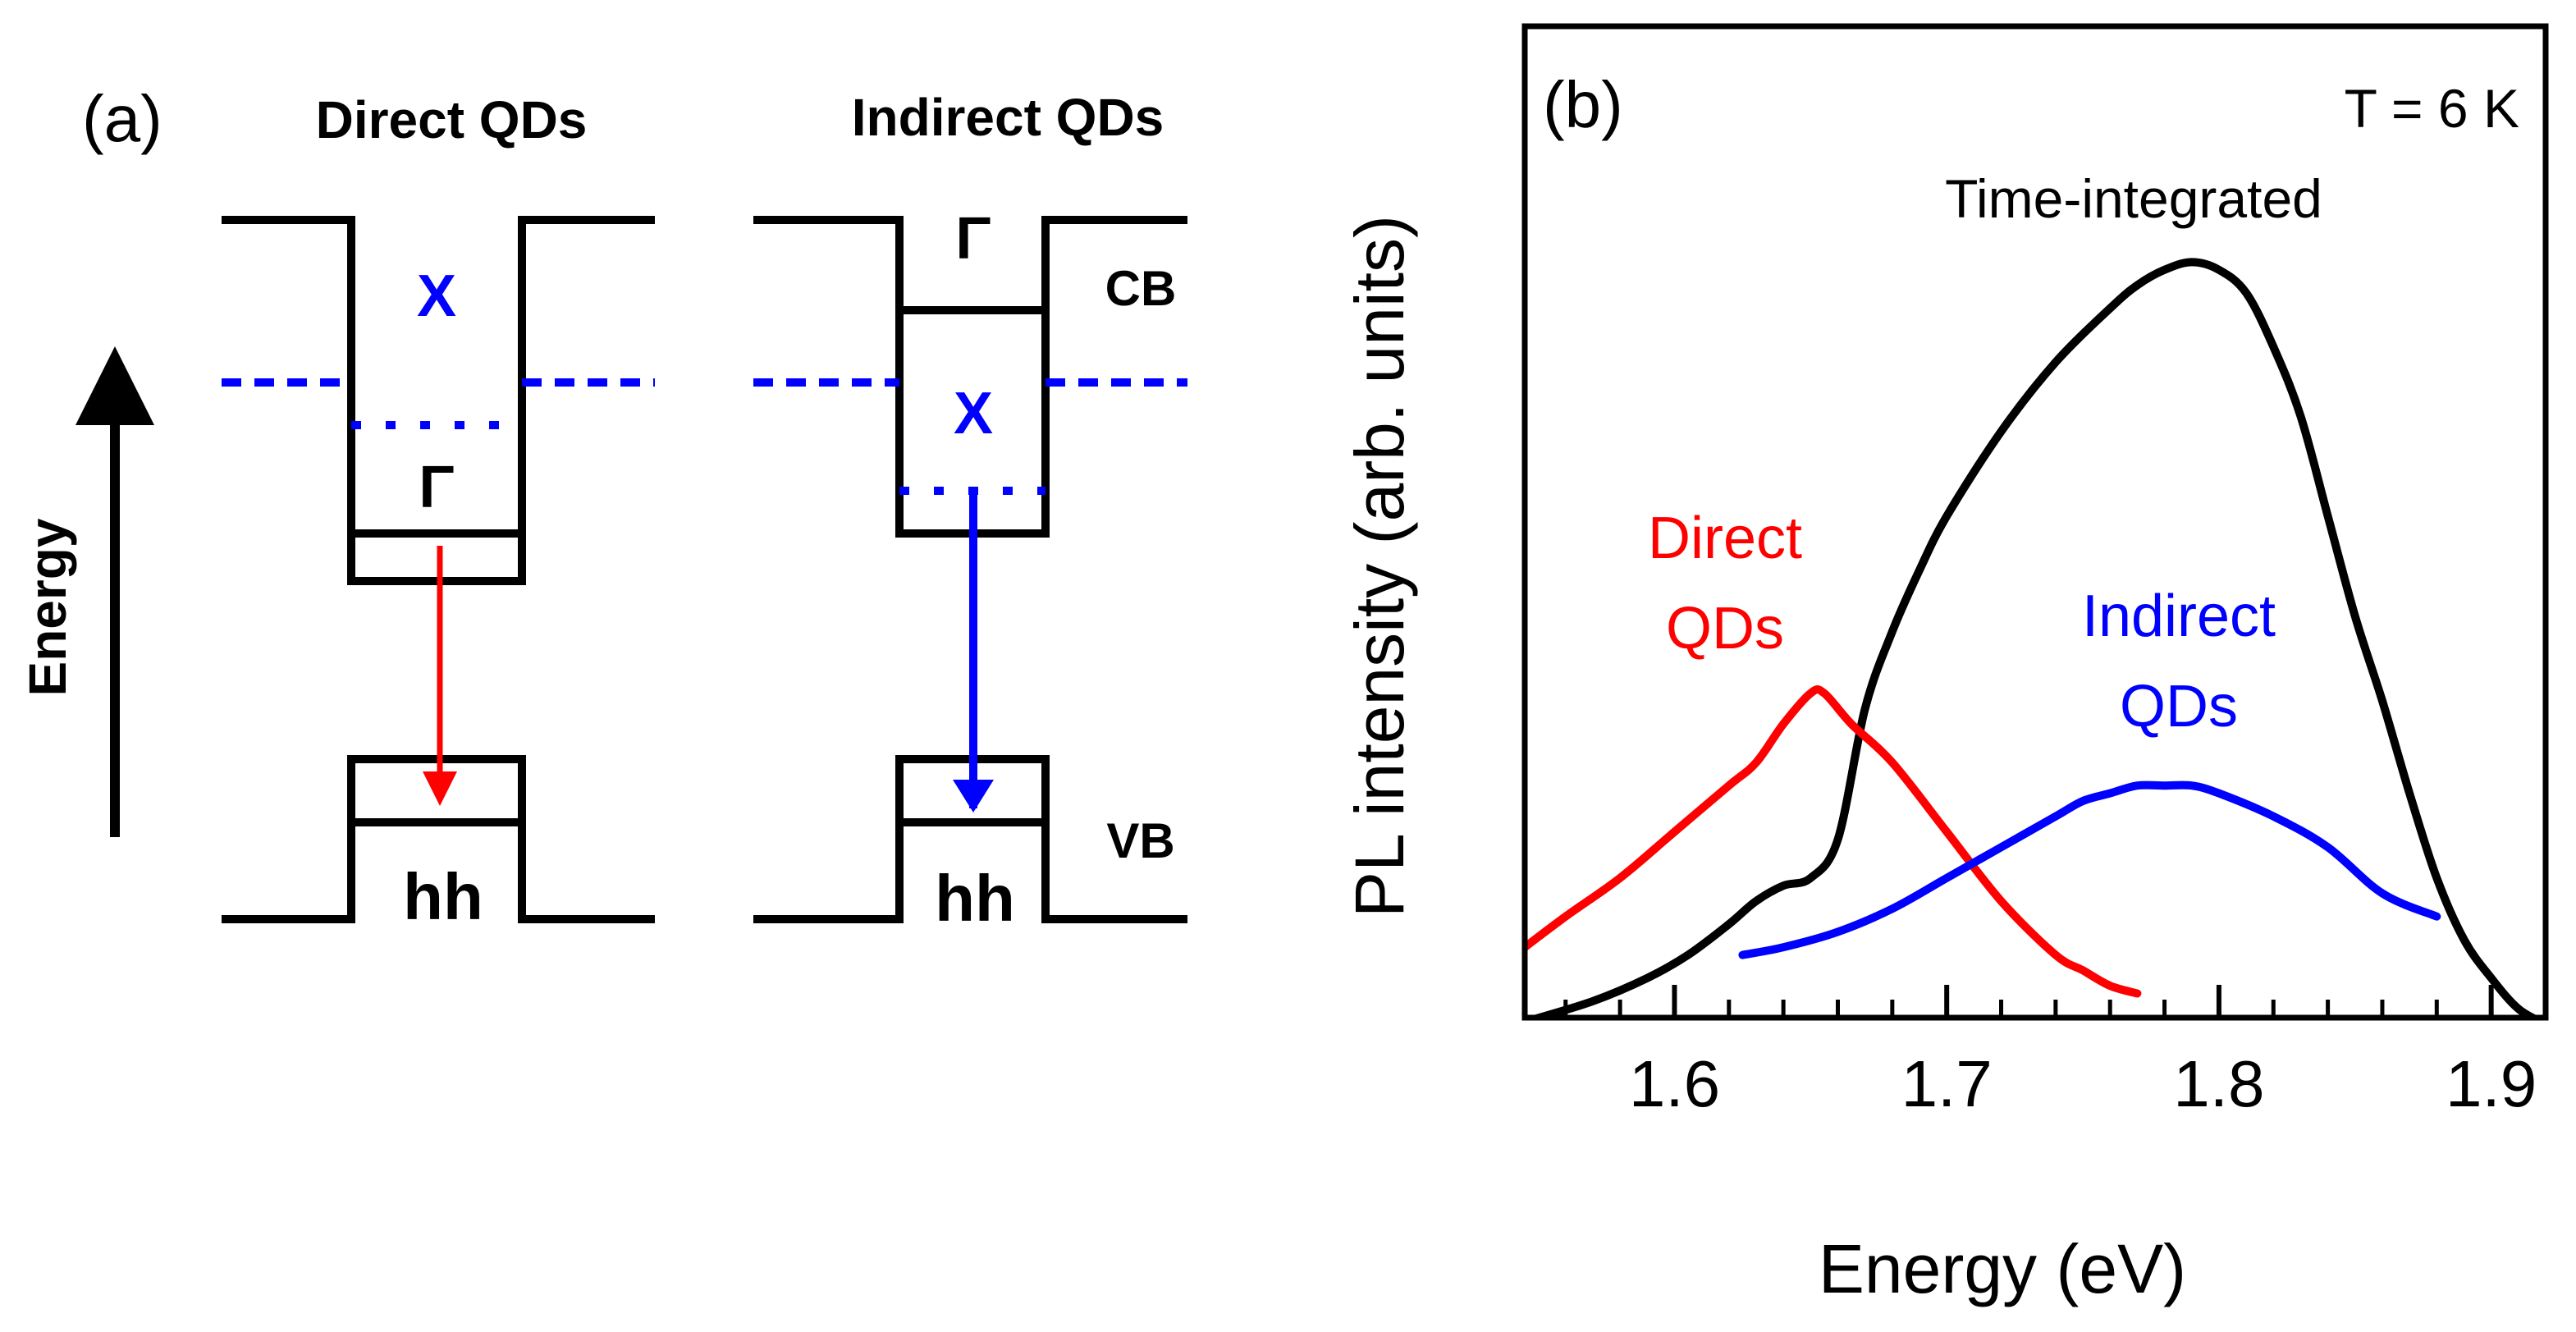  I want to click on x-tick-label: 1.9, so click(2491, 1083).